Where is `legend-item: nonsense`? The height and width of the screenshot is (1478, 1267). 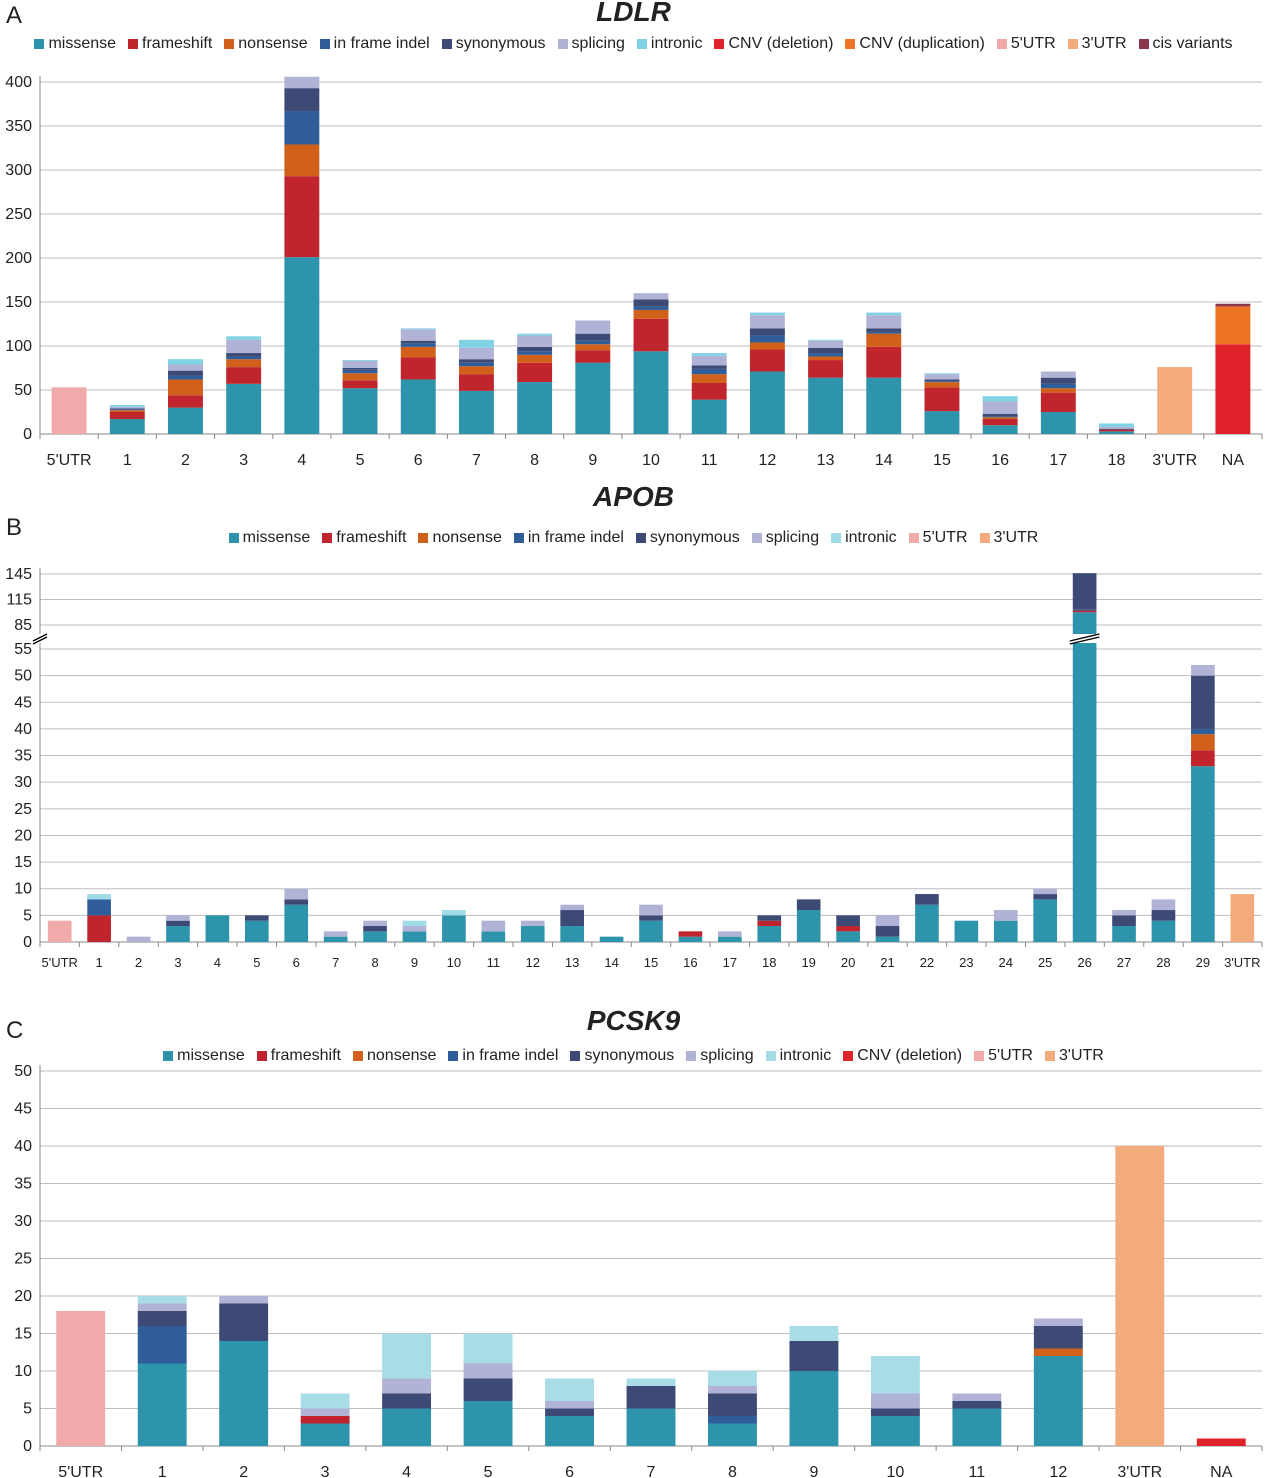
legend-item: nonsense is located at coordinates (266, 44).